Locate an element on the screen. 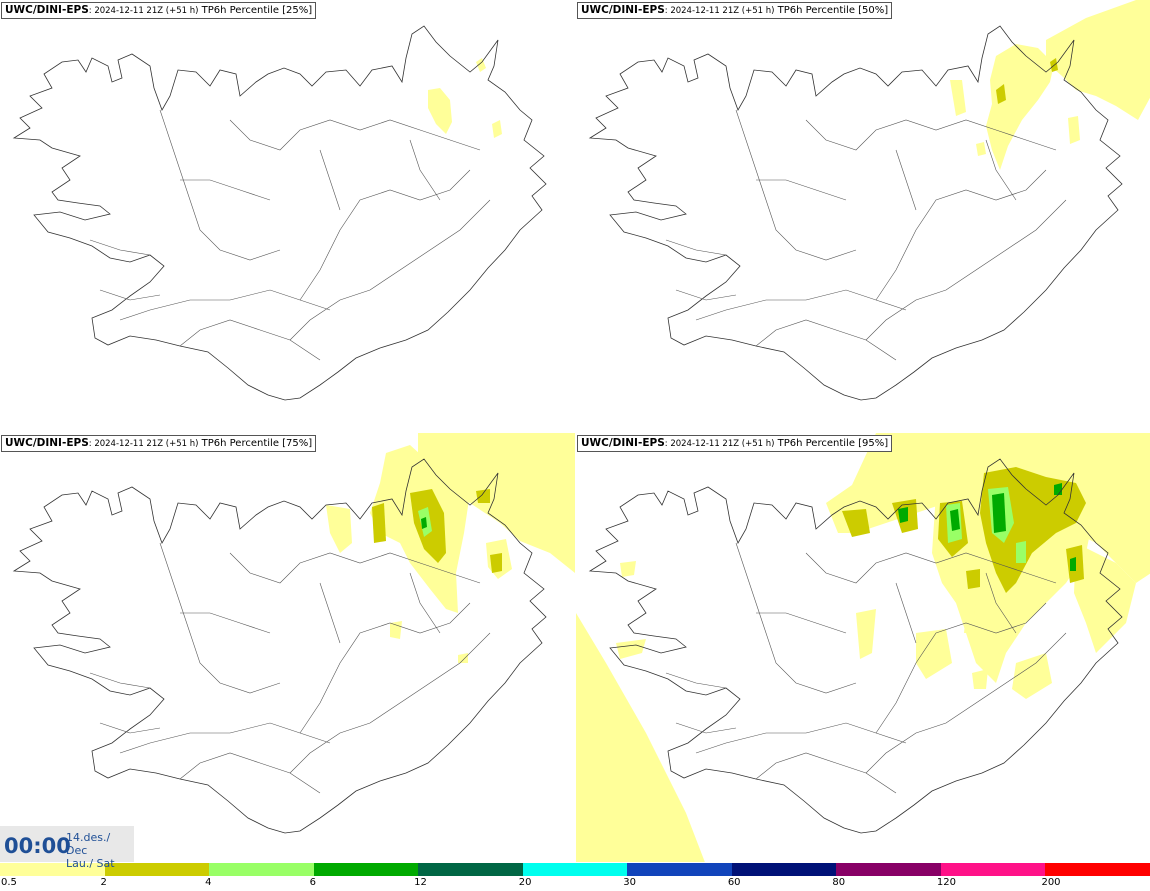 Image resolution: width=1150 pixels, height=891 pixels. legend-label: 30 is located at coordinates (629, 882).